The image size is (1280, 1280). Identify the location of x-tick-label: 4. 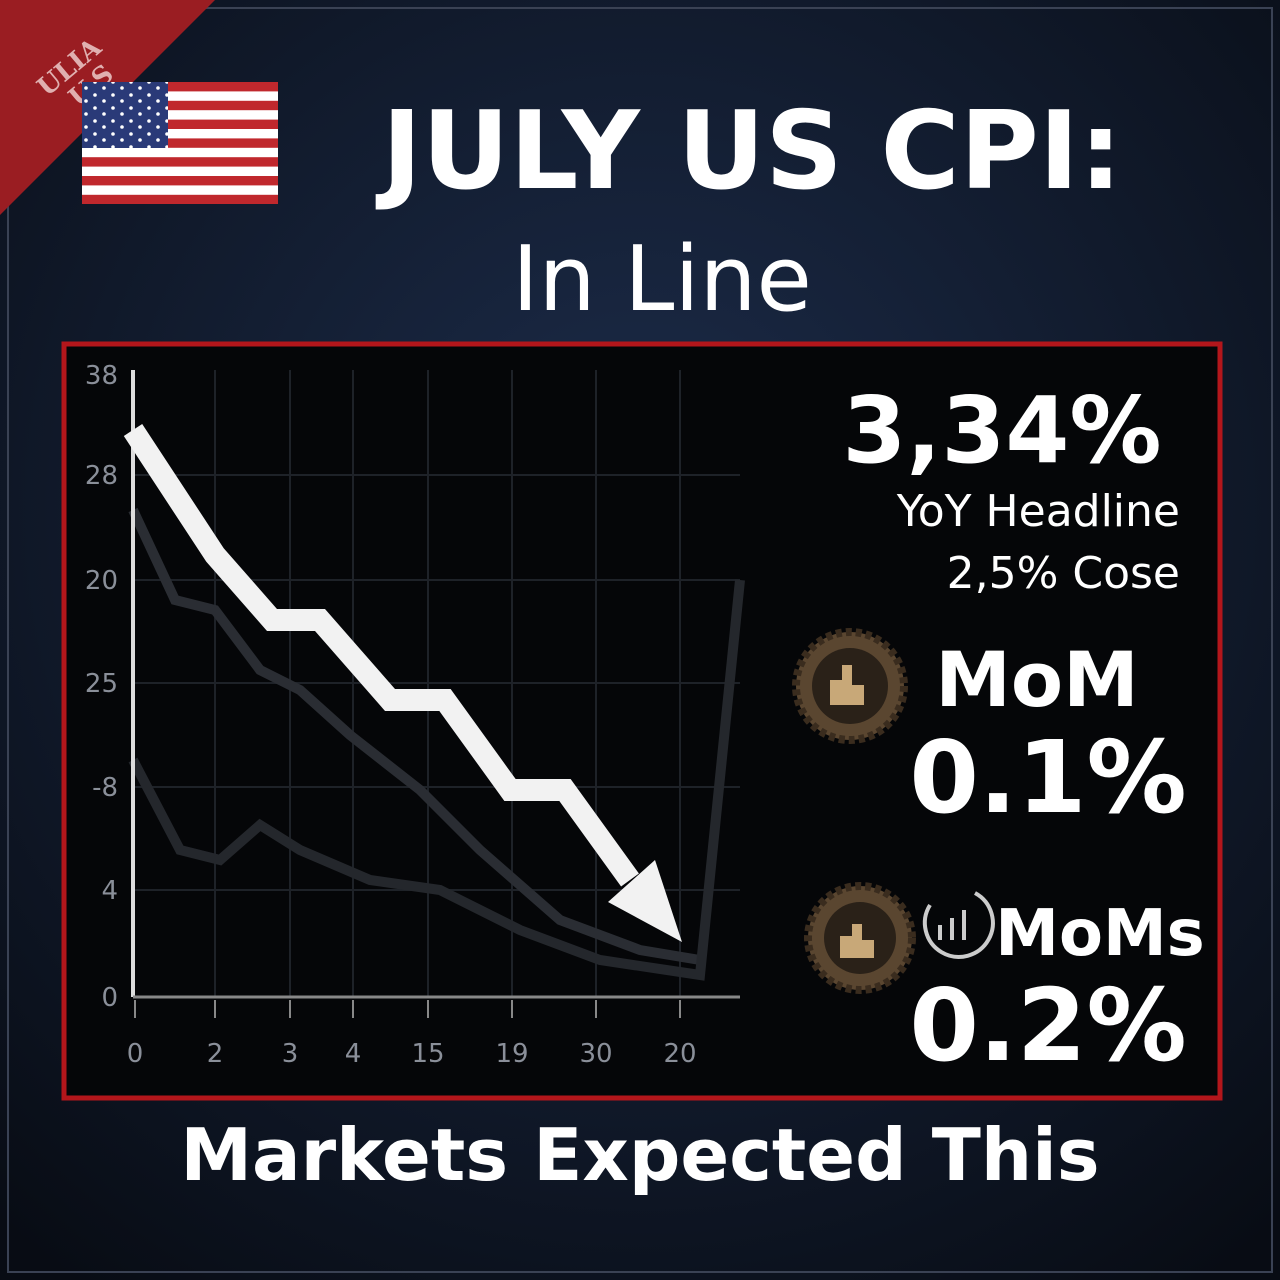
(353, 1054).